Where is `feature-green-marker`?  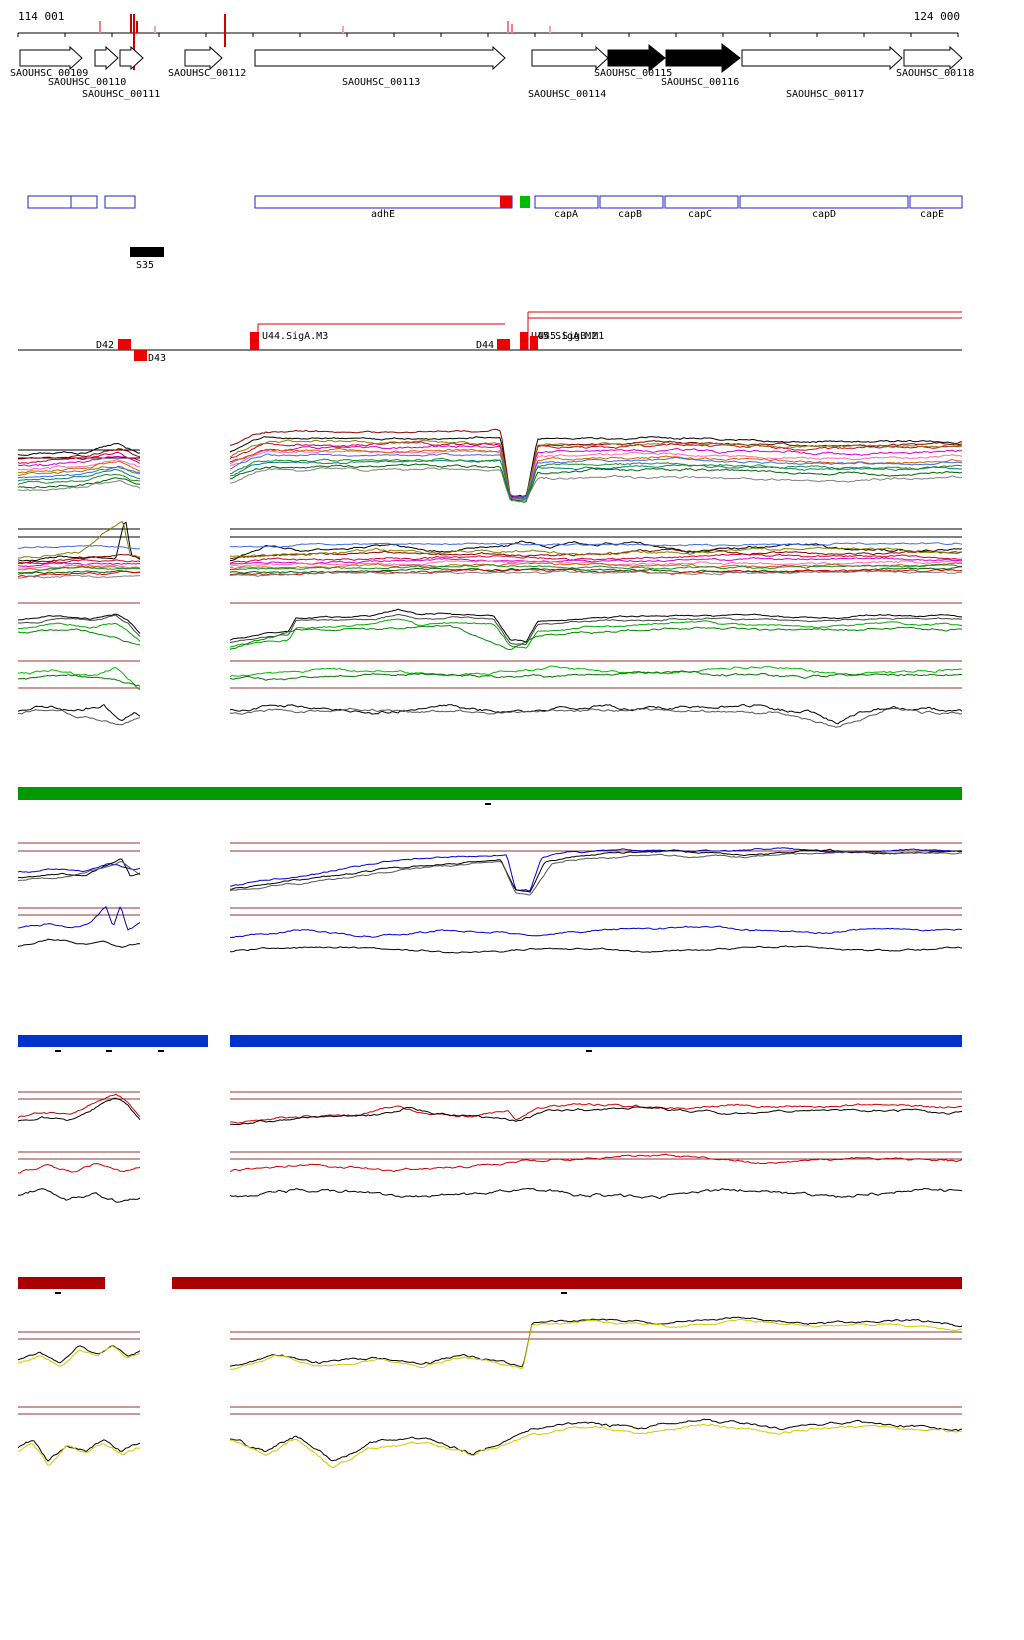
feature-green-marker is located at coordinates (525, 202).